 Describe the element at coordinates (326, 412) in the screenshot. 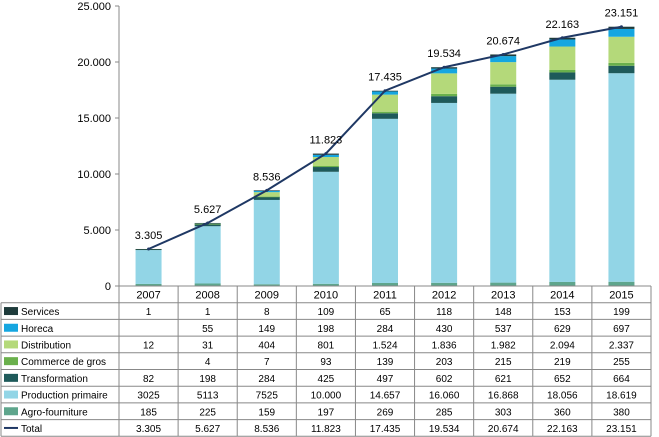

I see `table-cell: 197` at that location.